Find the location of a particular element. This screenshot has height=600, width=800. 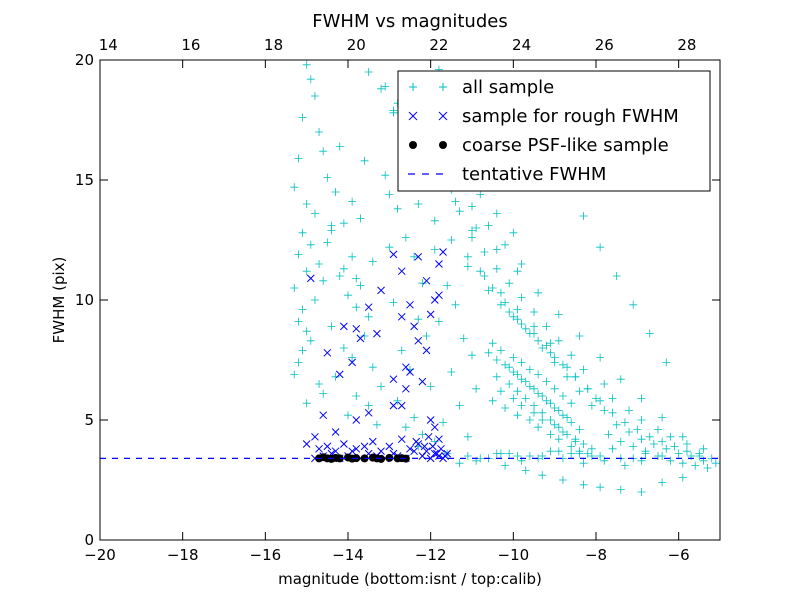

y-tick-label: 0 is located at coordinates (89, 540).